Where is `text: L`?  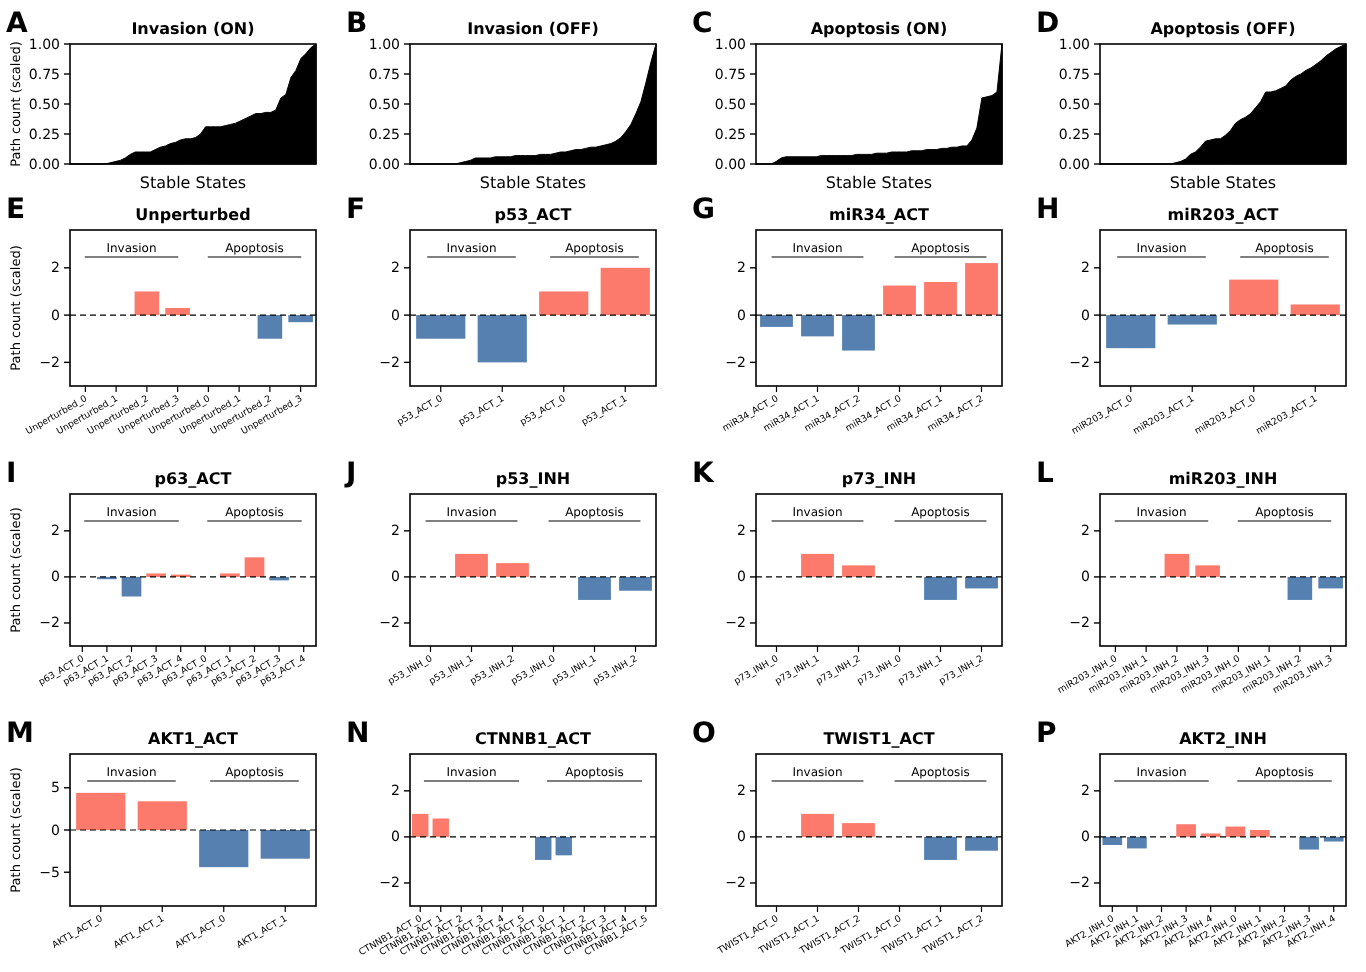 text: L is located at coordinates (1045, 474).